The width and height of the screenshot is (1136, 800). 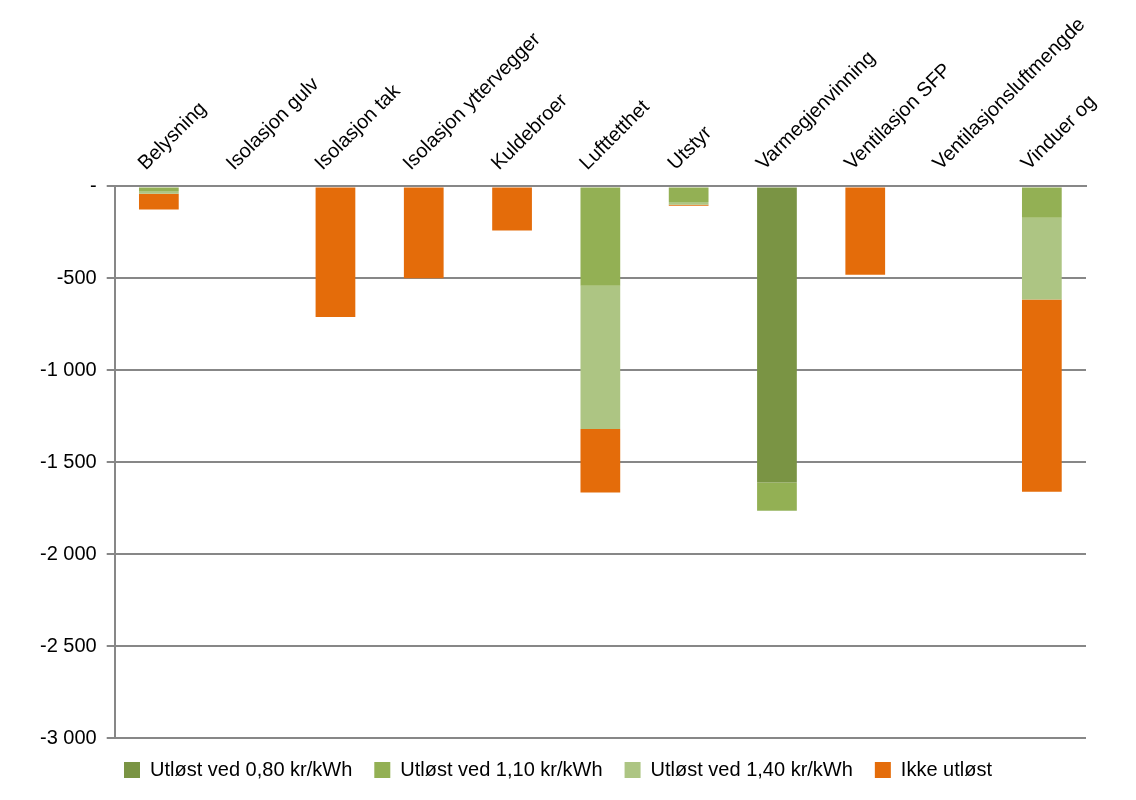 What do you see at coordinates (501, 768) in the screenshot?
I see `legend-label: Utløst ved 1,10 kr/kWh` at bounding box center [501, 768].